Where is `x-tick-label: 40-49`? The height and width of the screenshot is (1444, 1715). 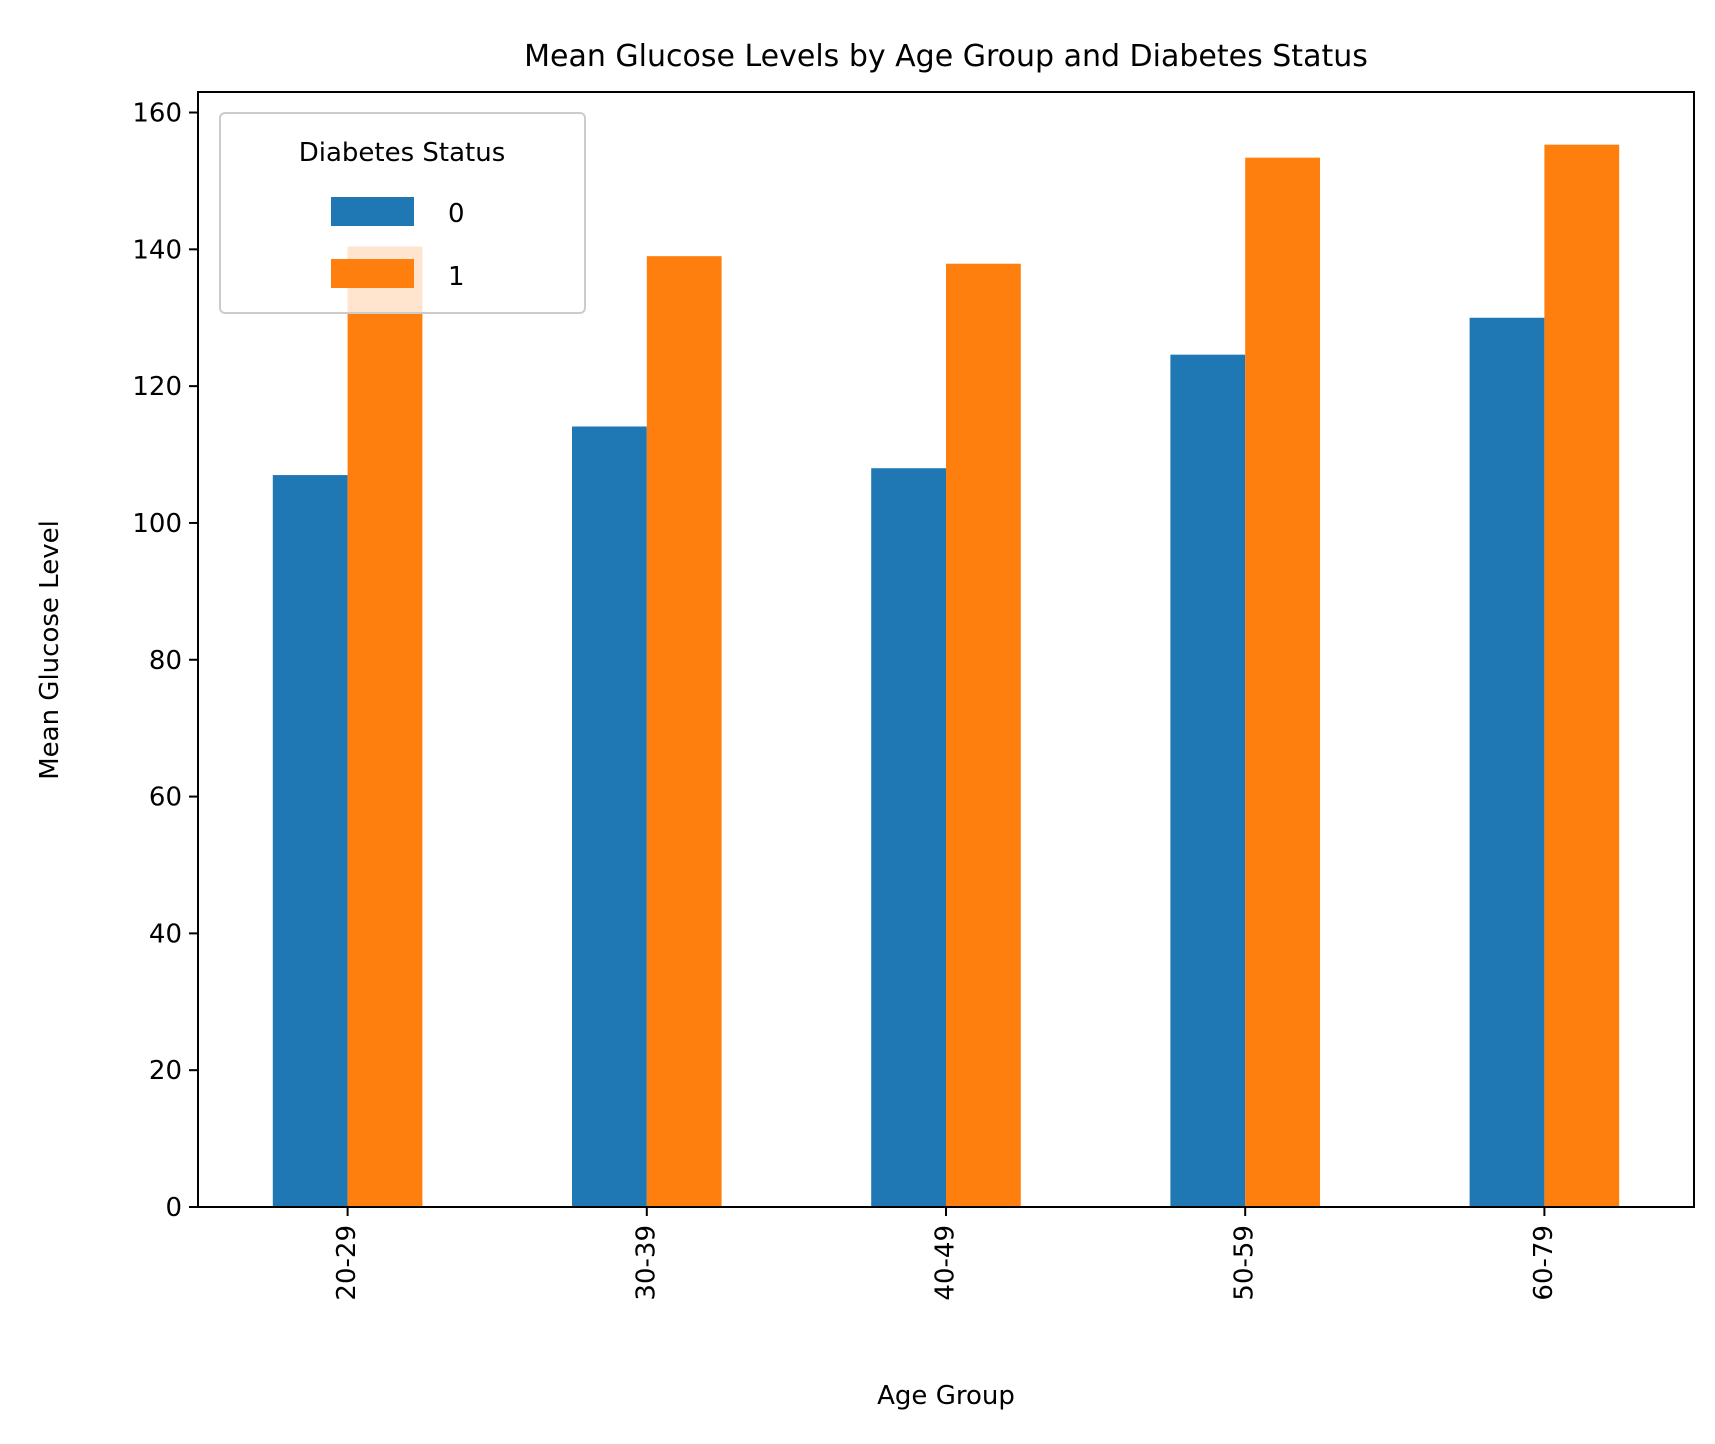 x-tick-label: 40-49 is located at coordinates (946, 1263).